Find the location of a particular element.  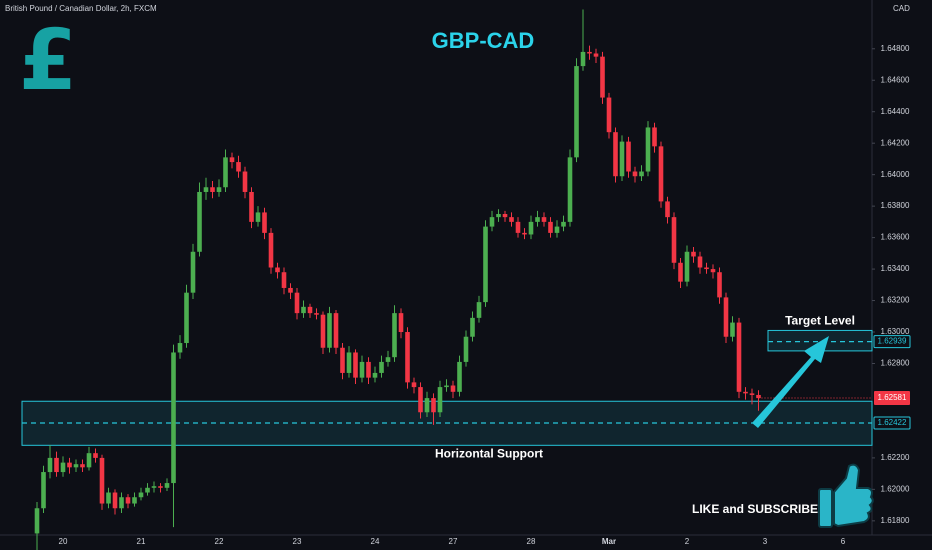

y-tick-label: 1.63600 is located at coordinates (895, 237).